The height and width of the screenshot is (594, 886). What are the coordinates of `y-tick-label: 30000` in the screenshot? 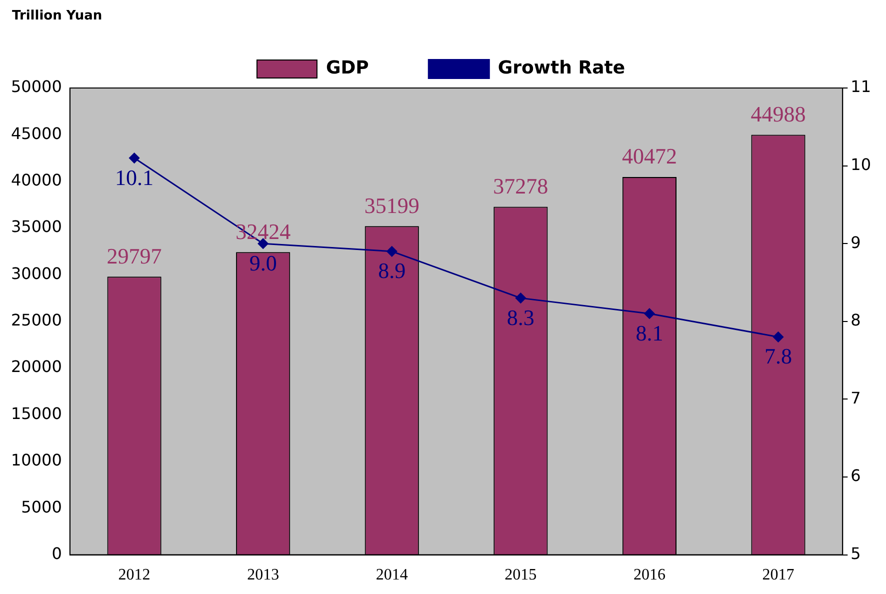 It's located at (36, 273).